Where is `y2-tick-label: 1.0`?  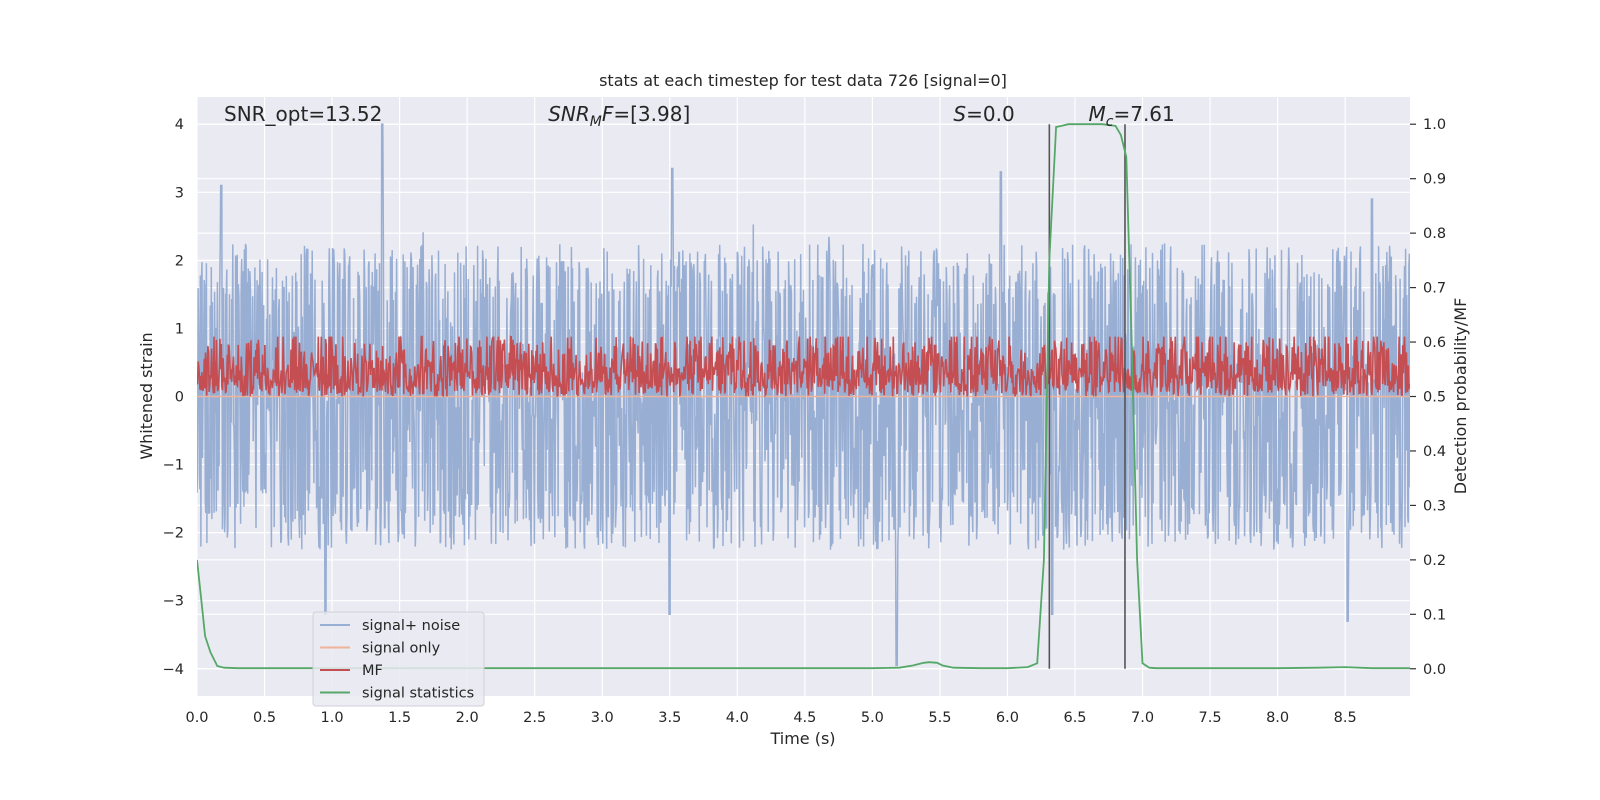
y2-tick-label: 1.0 is located at coordinates (1434, 125).